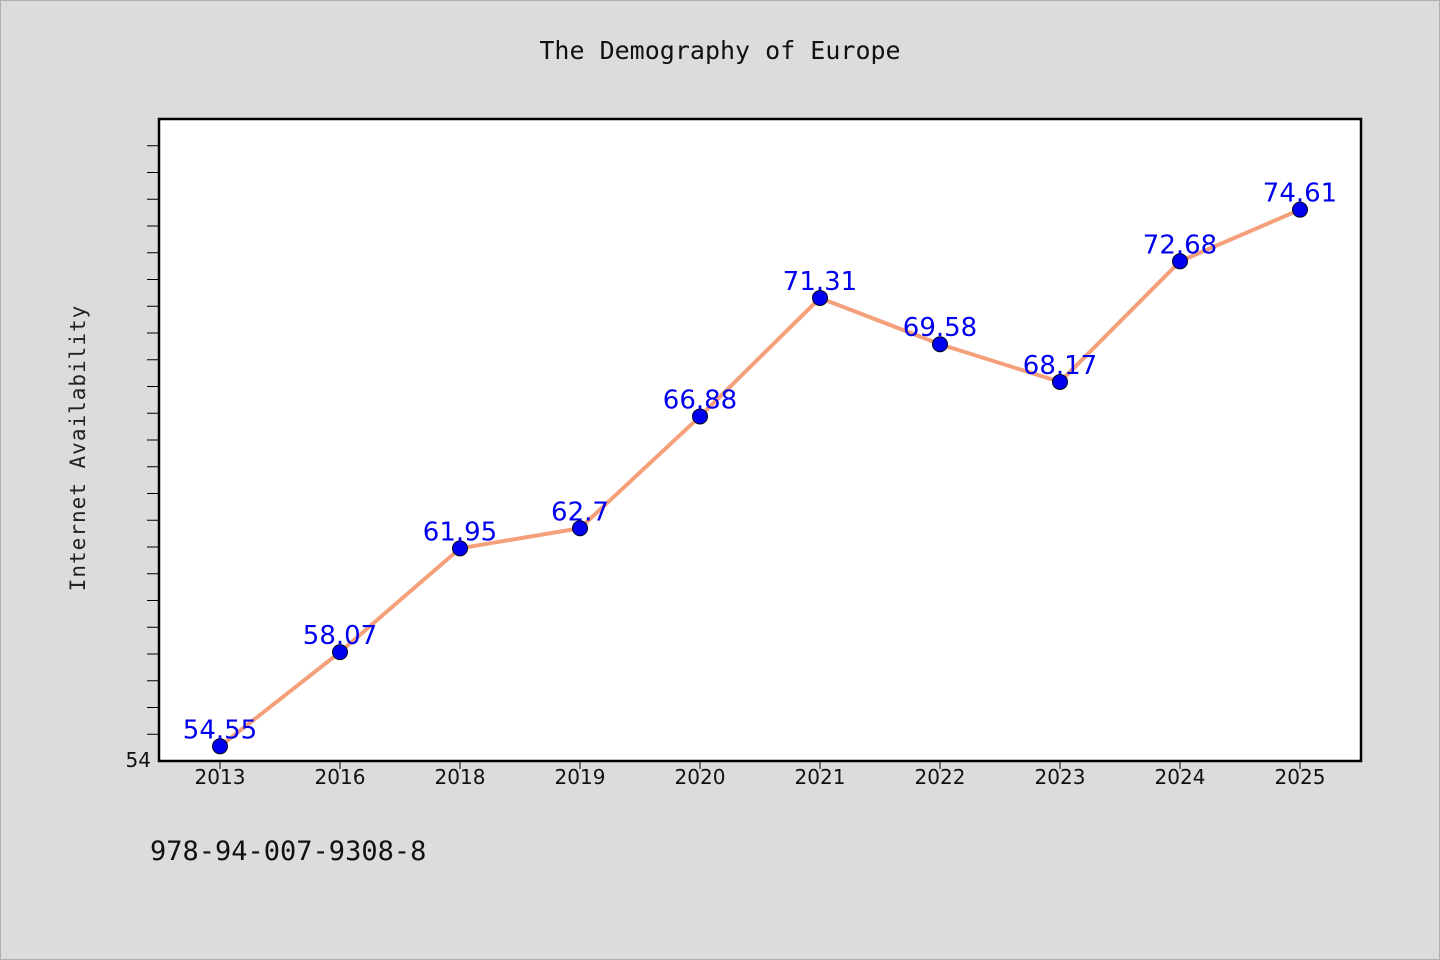 The height and width of the screenshot is (960, 1440). What do you see at coordinates (1300, 194) in the screenshot?
I see `data-label: 74.61` at bounding box center [1300, 194].